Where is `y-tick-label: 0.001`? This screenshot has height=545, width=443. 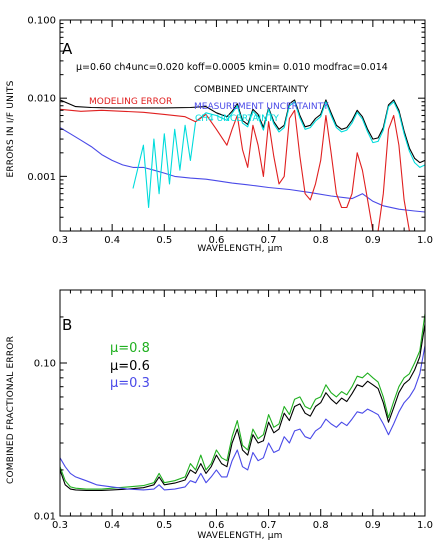 y-tick-label: 0.001 is located at coordinates (41, 177).